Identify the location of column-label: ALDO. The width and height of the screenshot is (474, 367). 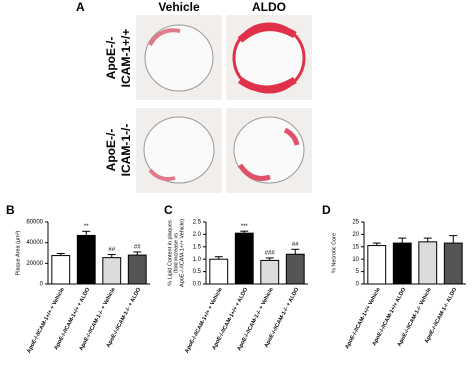
(269, 7).